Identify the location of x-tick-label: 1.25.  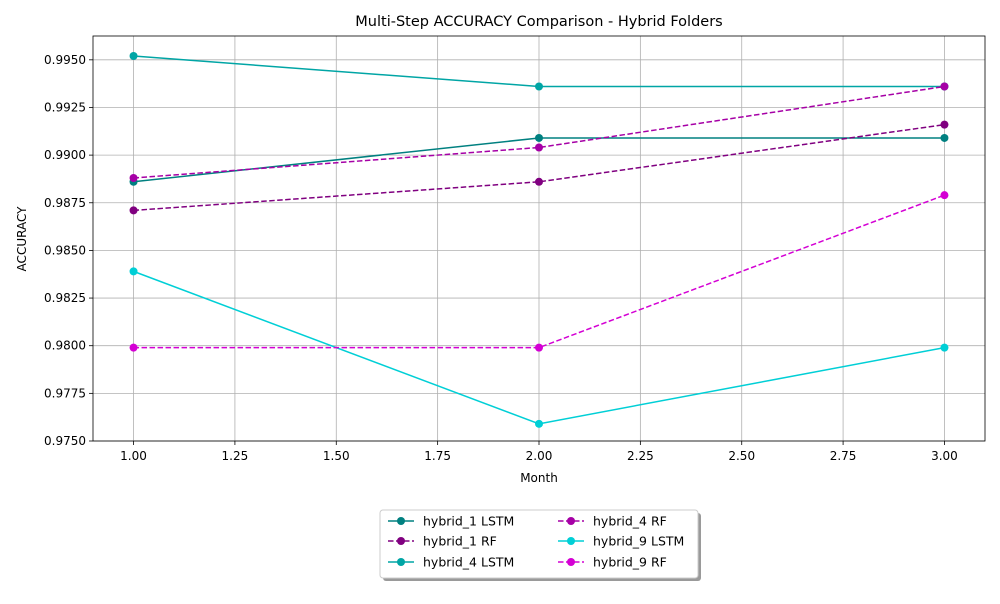
(235, 456).